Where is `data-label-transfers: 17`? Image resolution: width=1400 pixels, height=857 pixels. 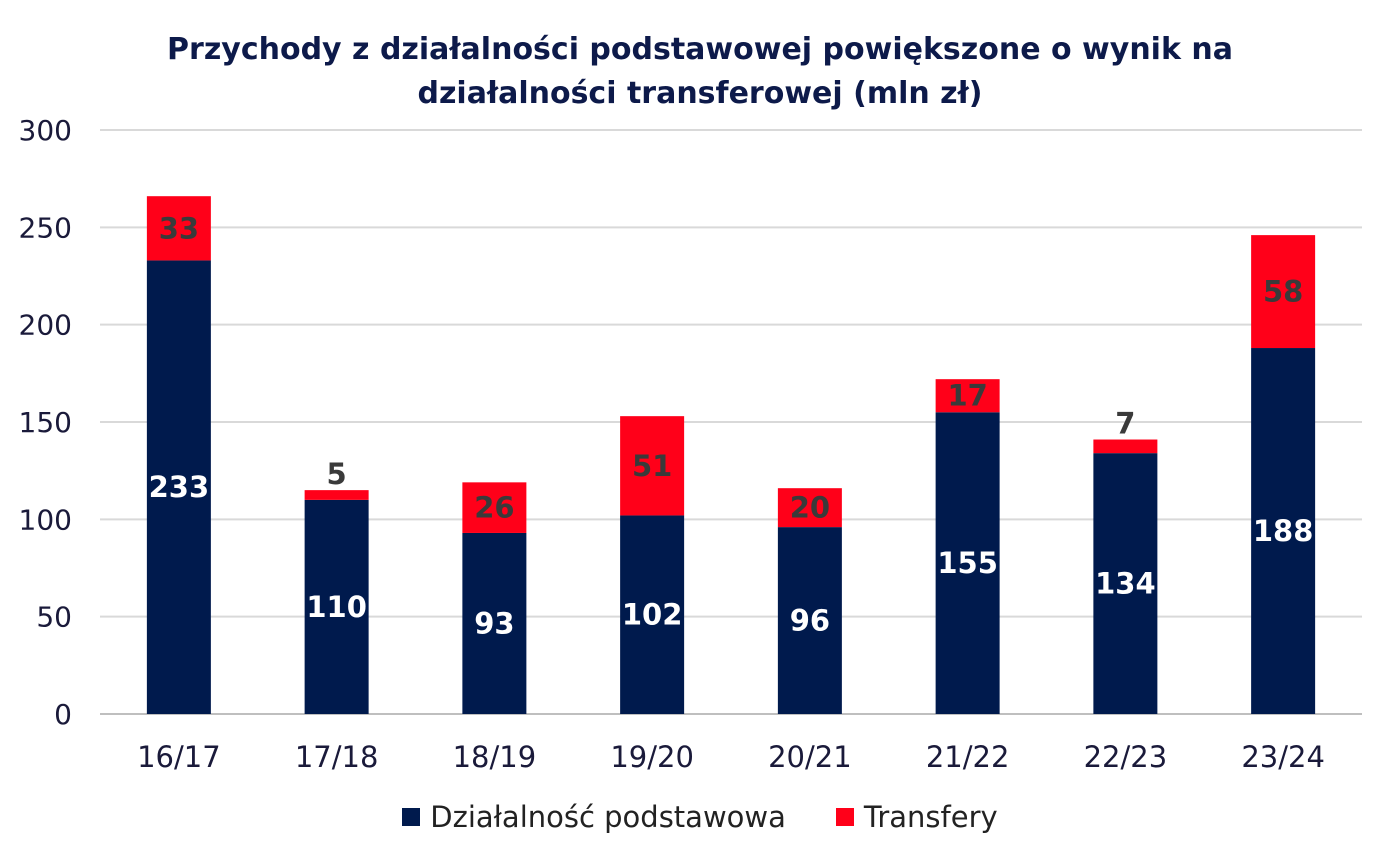
data-label-transfers: 17 is located at coordinates (967, 396).